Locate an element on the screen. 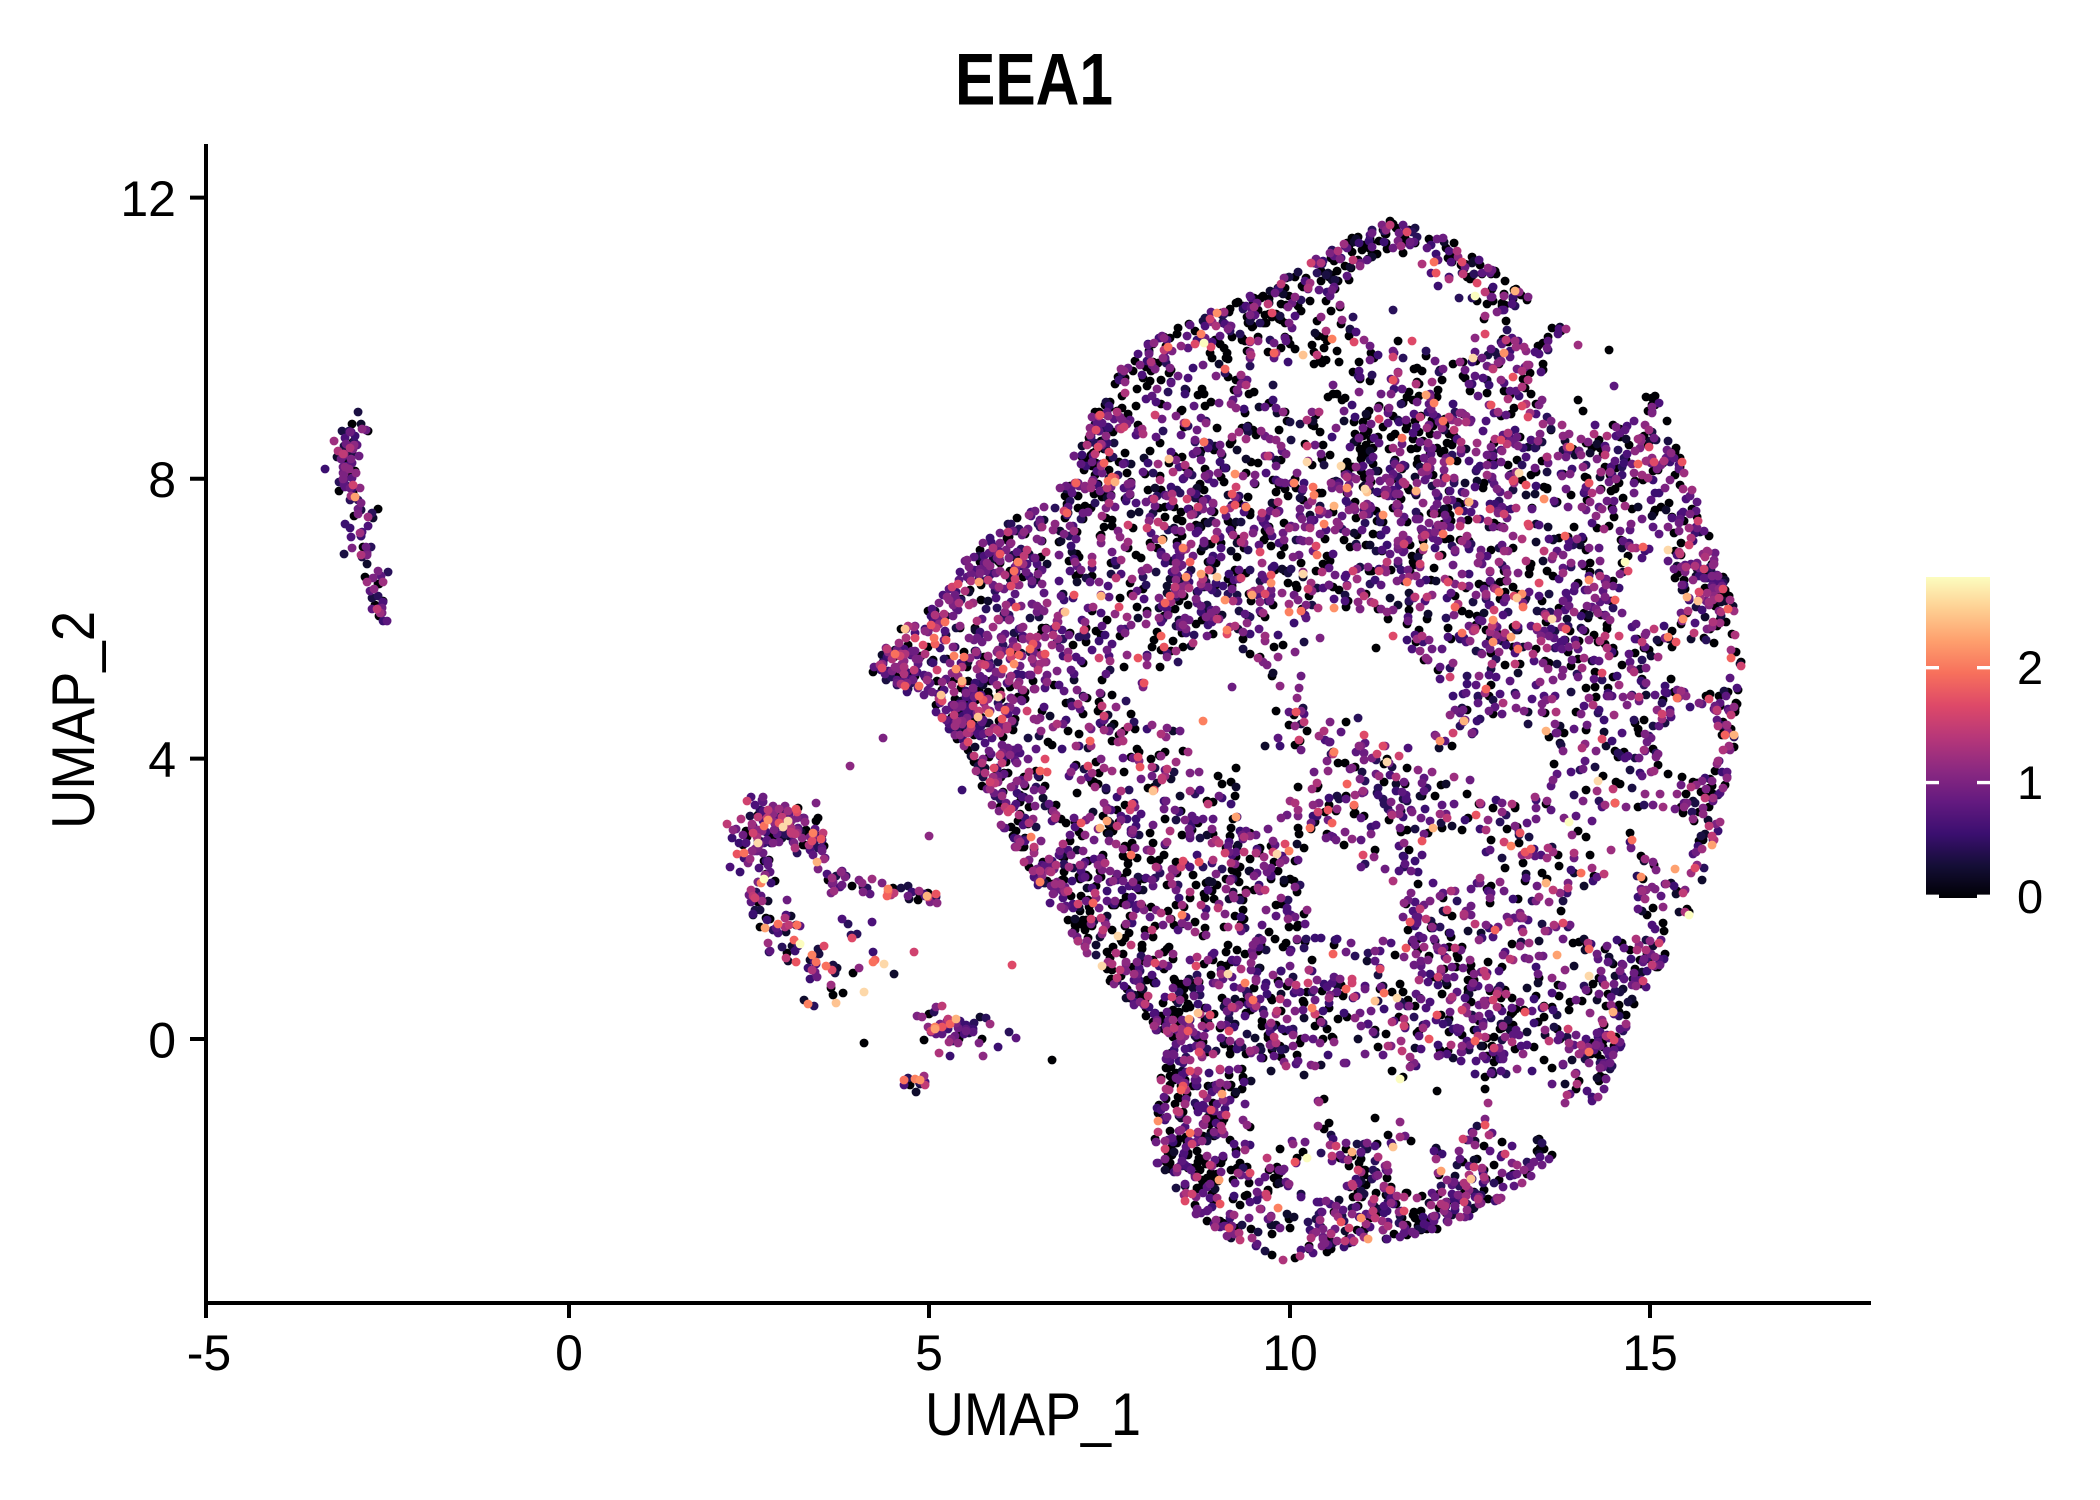  svg-text: UMAP_1 is located at coordinates (1033, 1414).